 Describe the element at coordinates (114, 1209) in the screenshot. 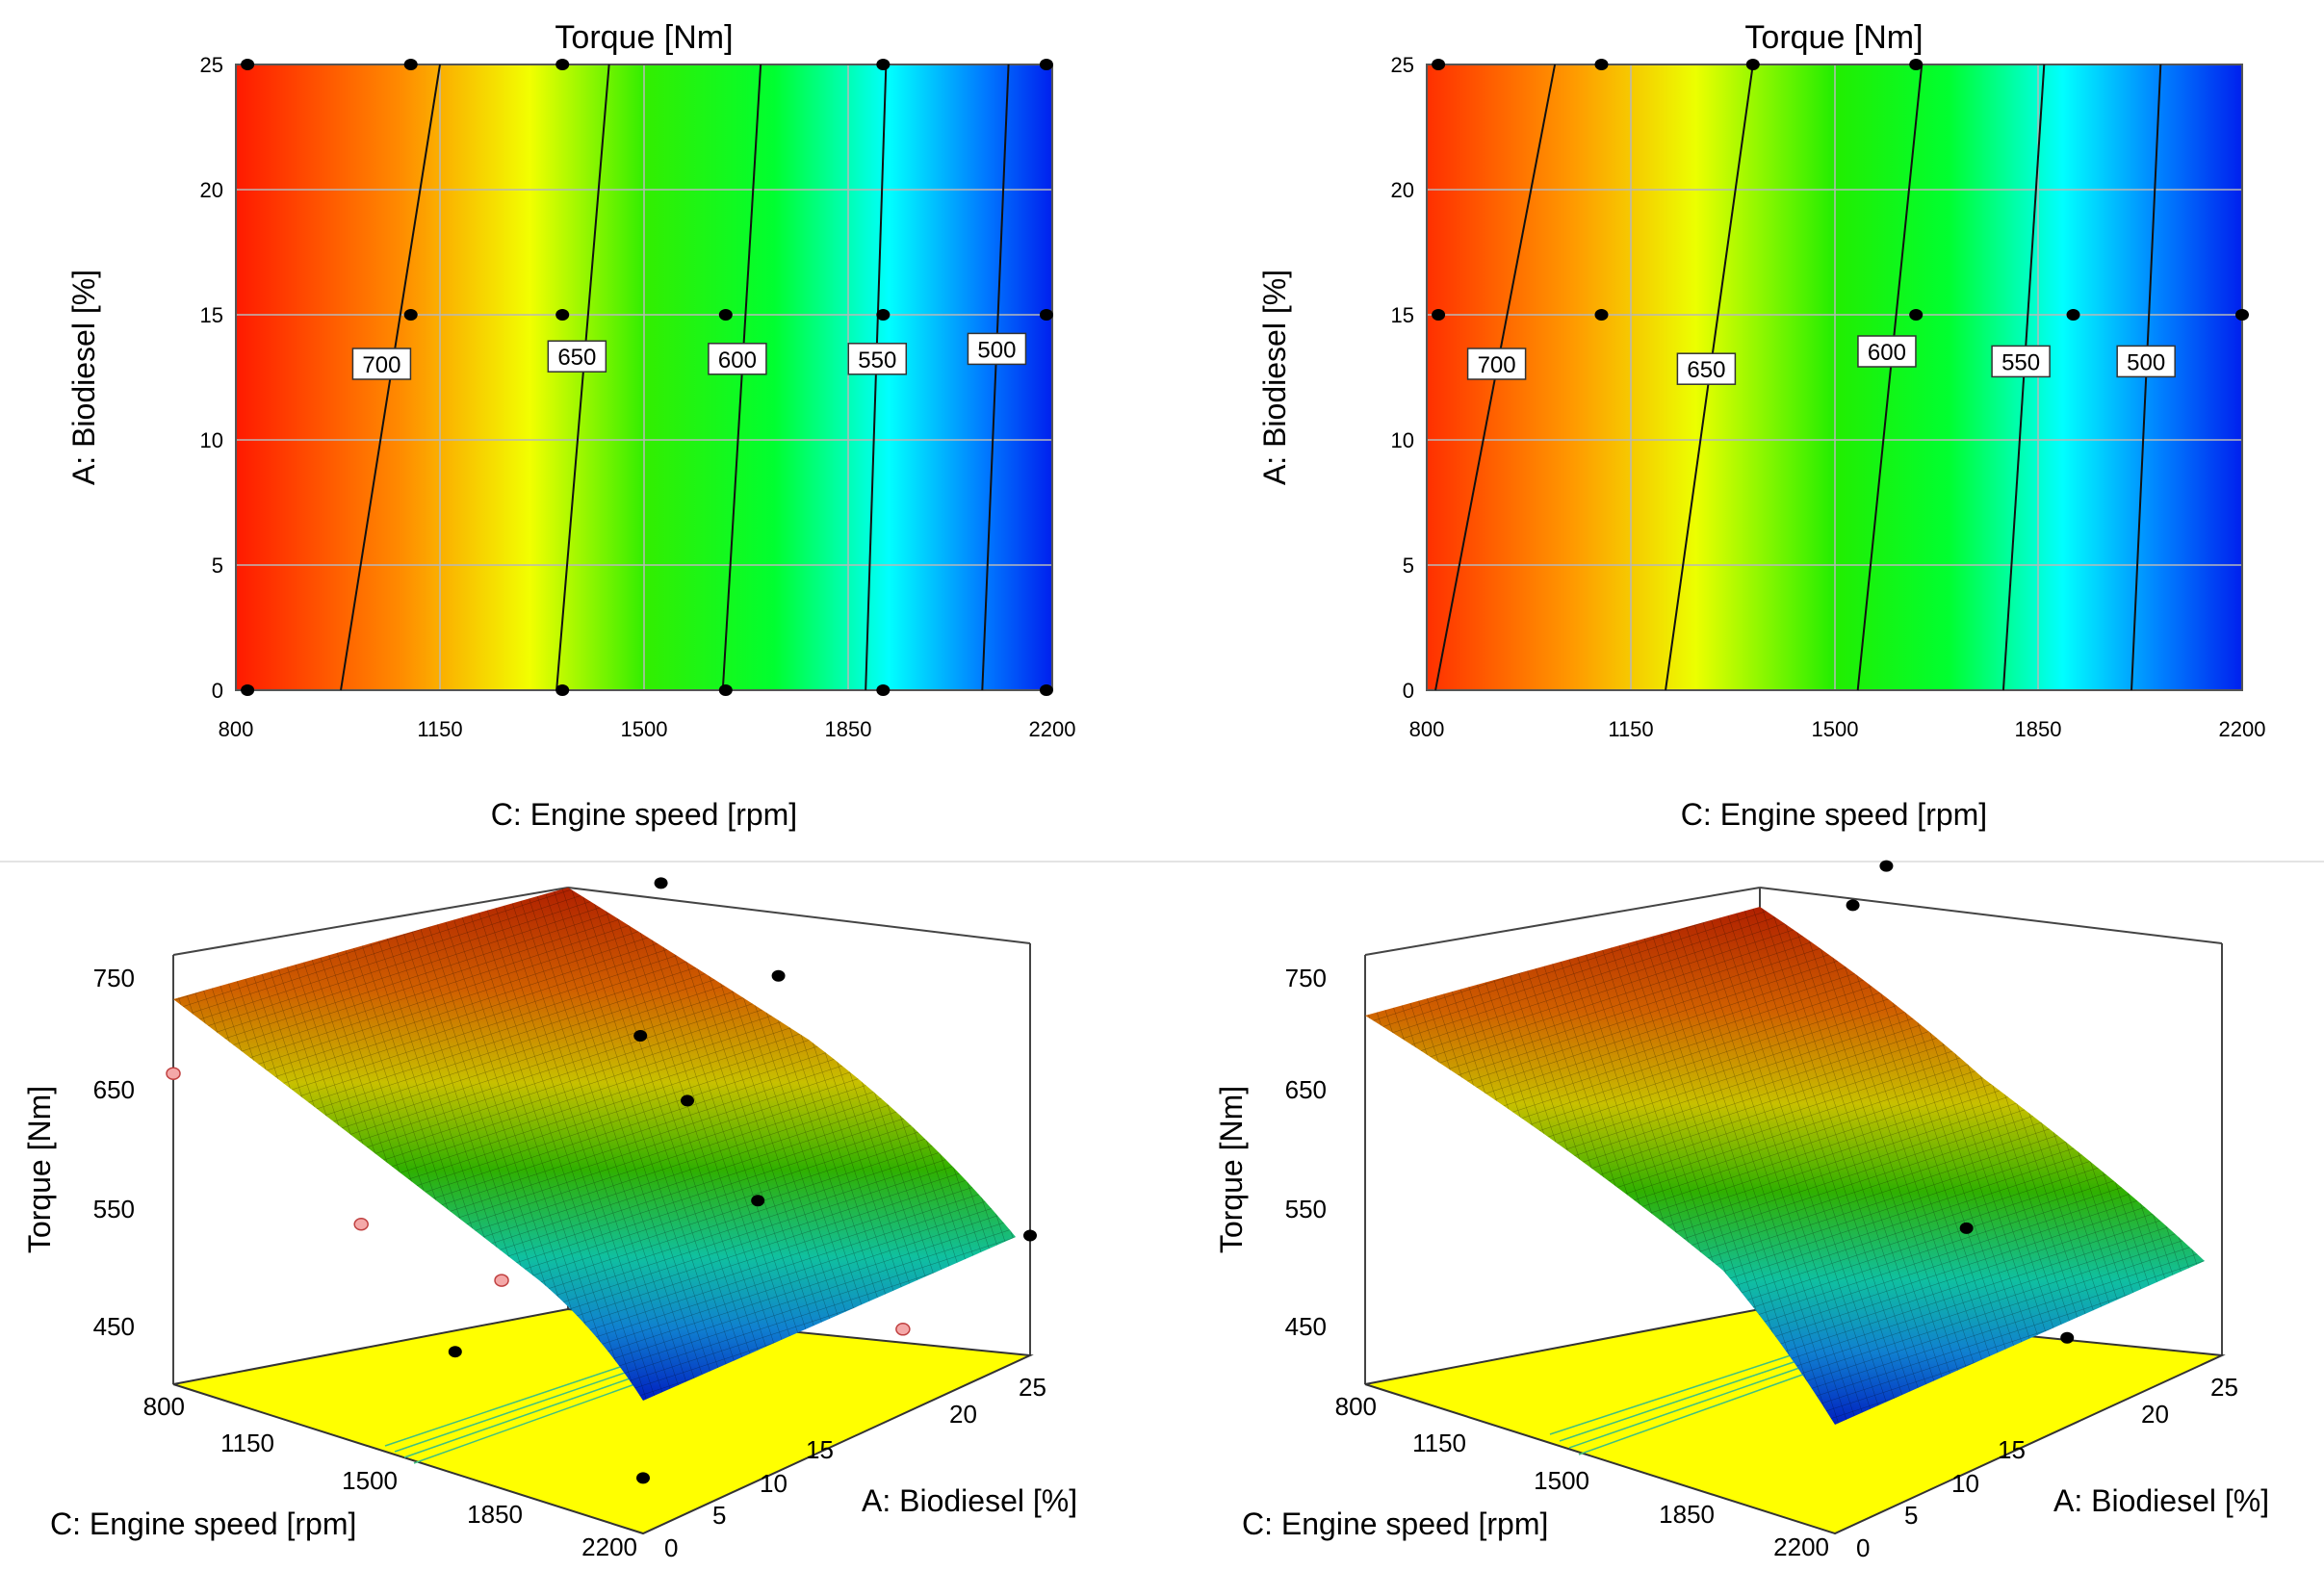

I see `z-tick: 550` at that location.